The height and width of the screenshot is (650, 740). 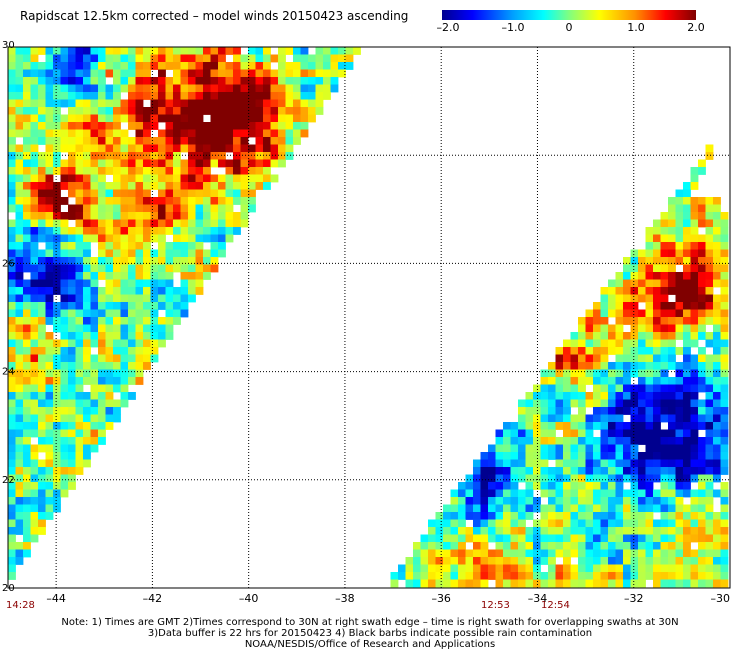 What do you see at coordinates (8, 372) in the screenshot?
I see `latitude-tick-label: 24` at bounding box center [8, 372].